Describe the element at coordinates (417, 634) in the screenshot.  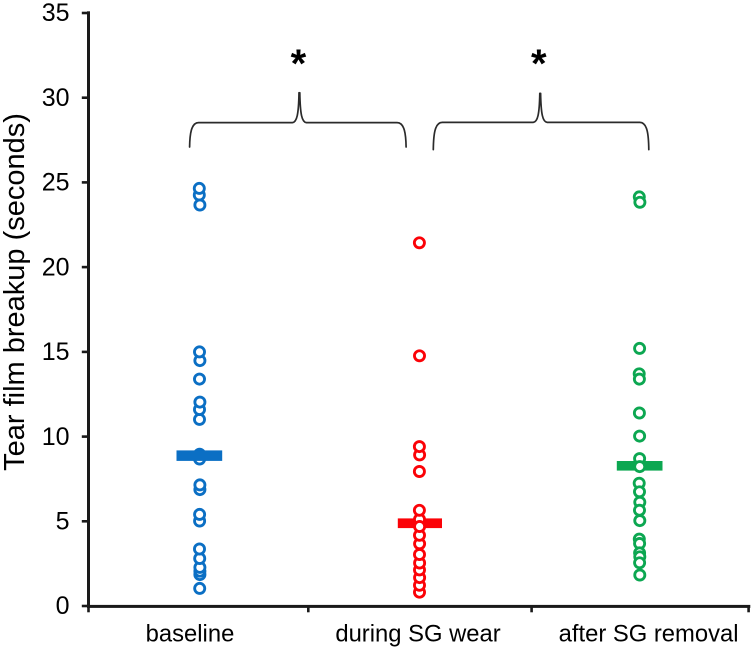
I see `svg-text: during SG wear` at that location.